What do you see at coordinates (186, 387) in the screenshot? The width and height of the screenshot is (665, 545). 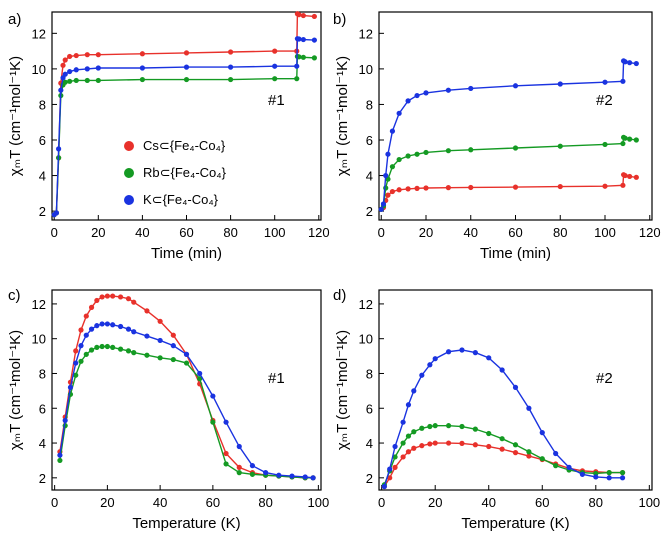 I see `series-line-Cs` at bounding box center [186, 387].